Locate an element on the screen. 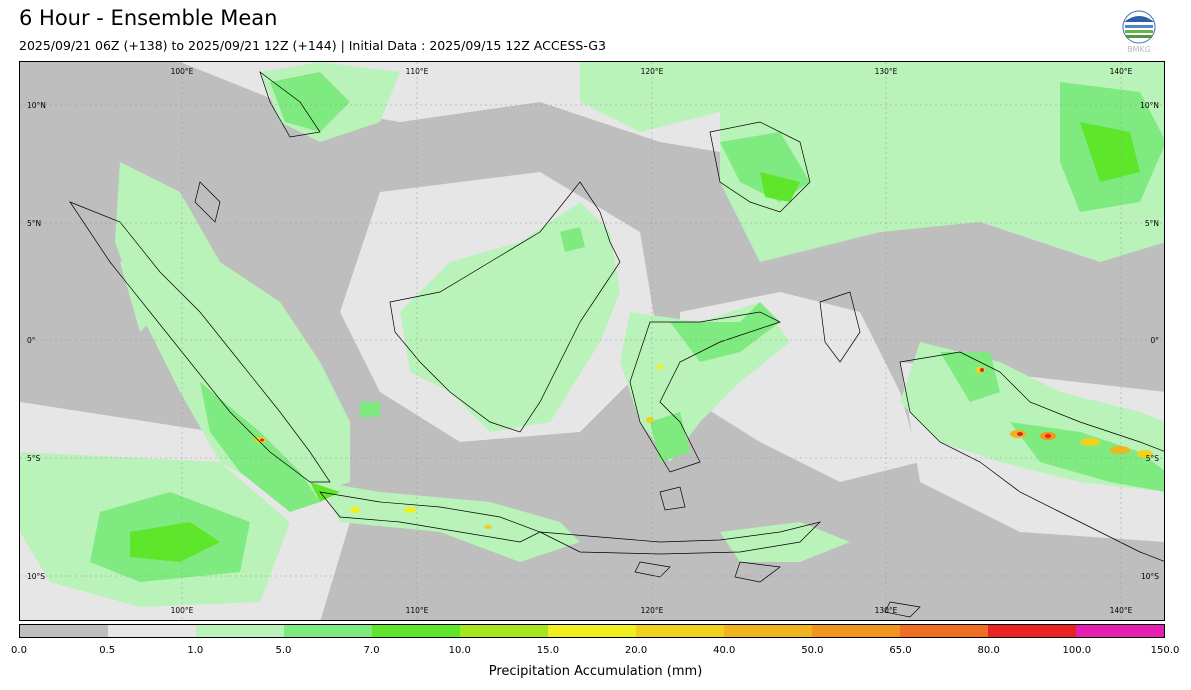  lat-label-right: 5°S is located at coordinates (1153, 458).